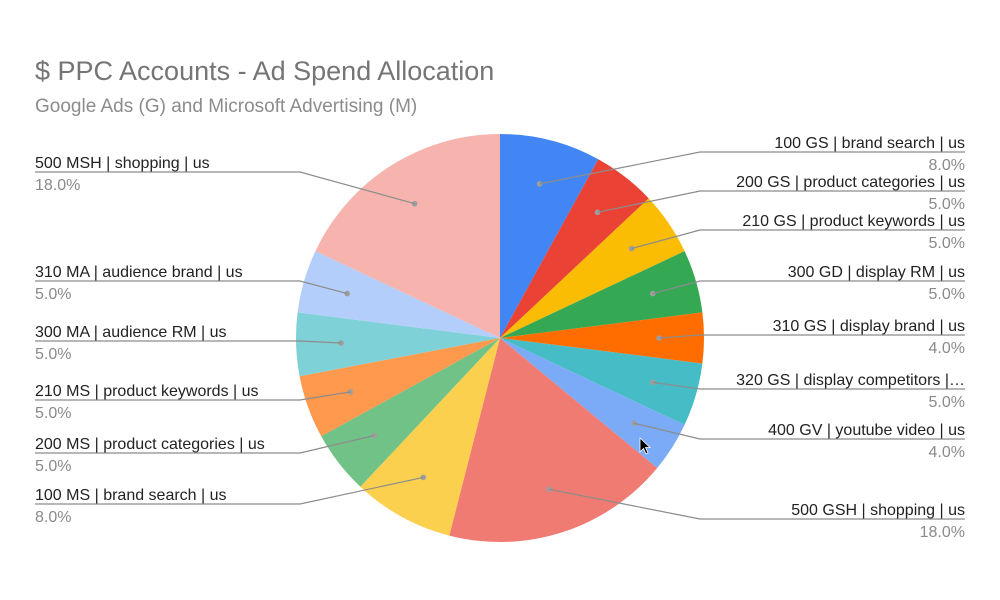 This screenshot has width=1000, height=600. Describe the element at coordinates (947, 452) in the screenshot. I see `slice-percent-400-gv-youtube-video-us: 4.0%` at that location.